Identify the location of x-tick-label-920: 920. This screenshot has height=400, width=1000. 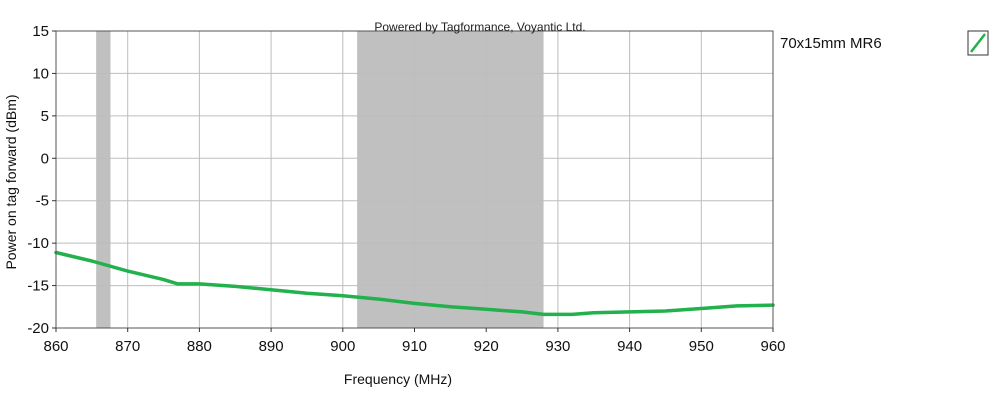
(486, 346).